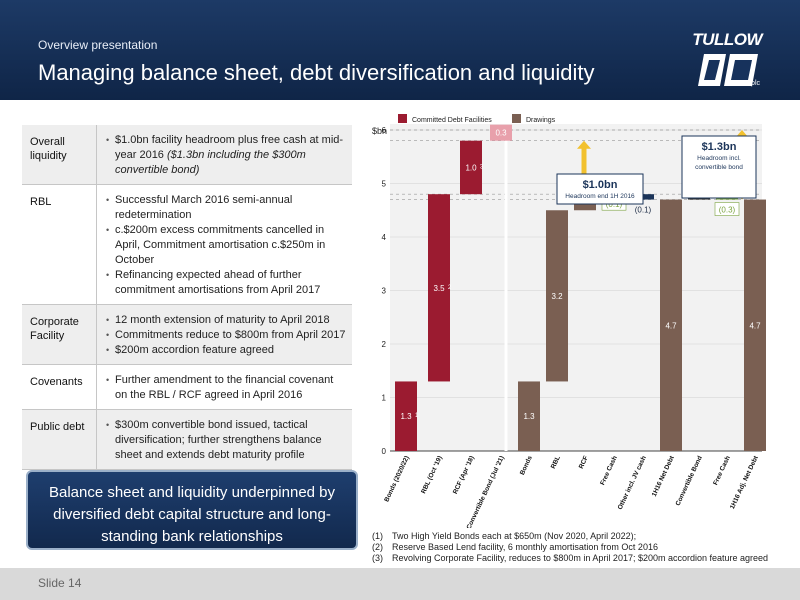  What do you see at coordinates (526, 466) in the screenshot?
I see `x-tick-label: Bonds` at bounding box center [526, 466].